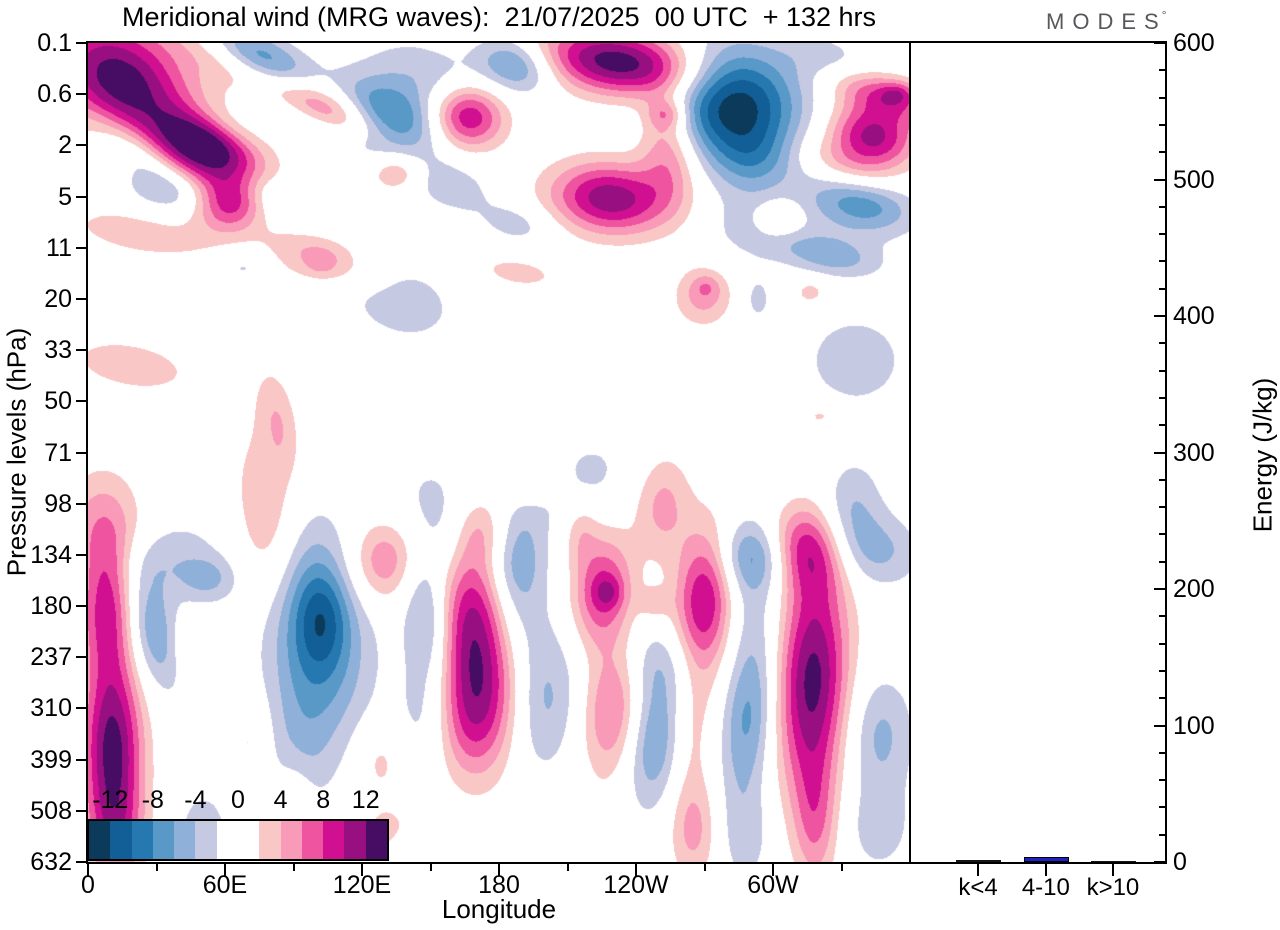  Describe the element at coordinates (1113, 861) in the screenshot. I see `energy-bar-k10` at that location.